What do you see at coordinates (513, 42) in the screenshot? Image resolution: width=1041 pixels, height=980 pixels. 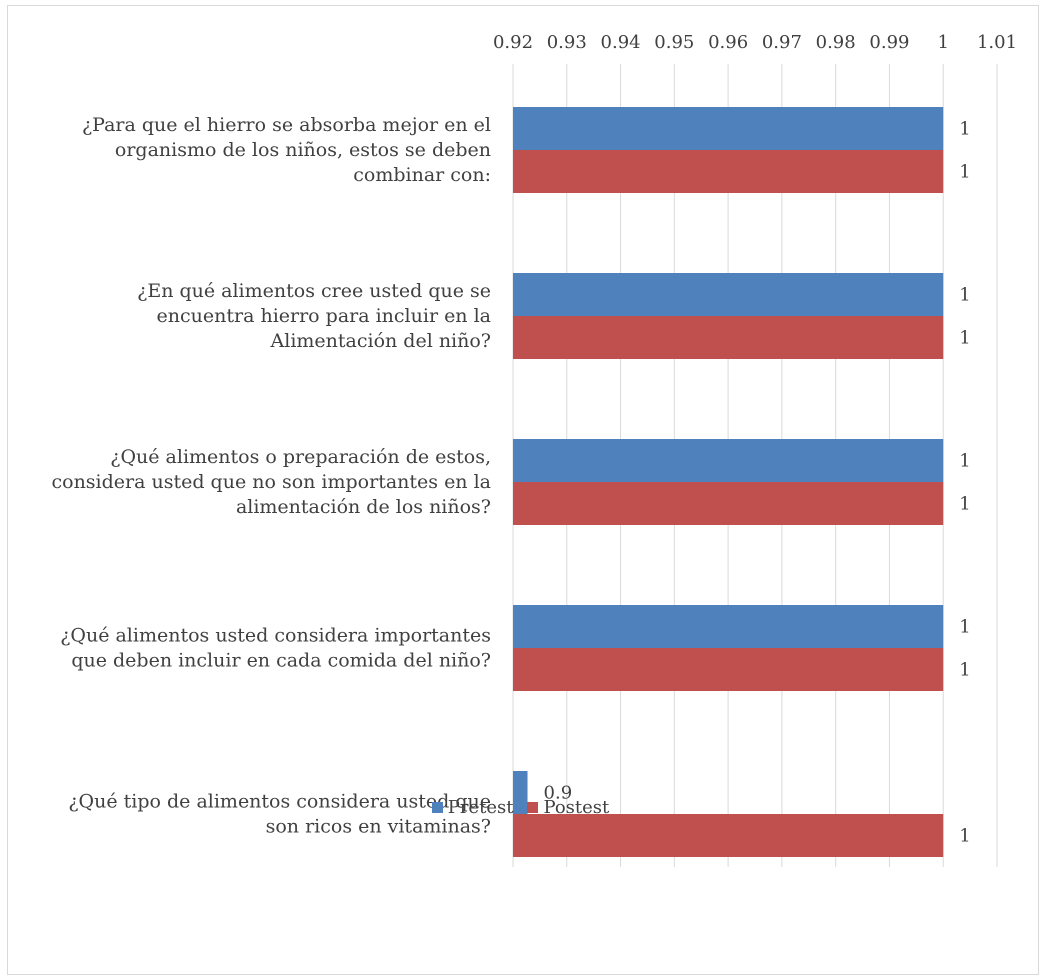 I see `x-tick-label: 0.92` at bounding box center [513, 42].